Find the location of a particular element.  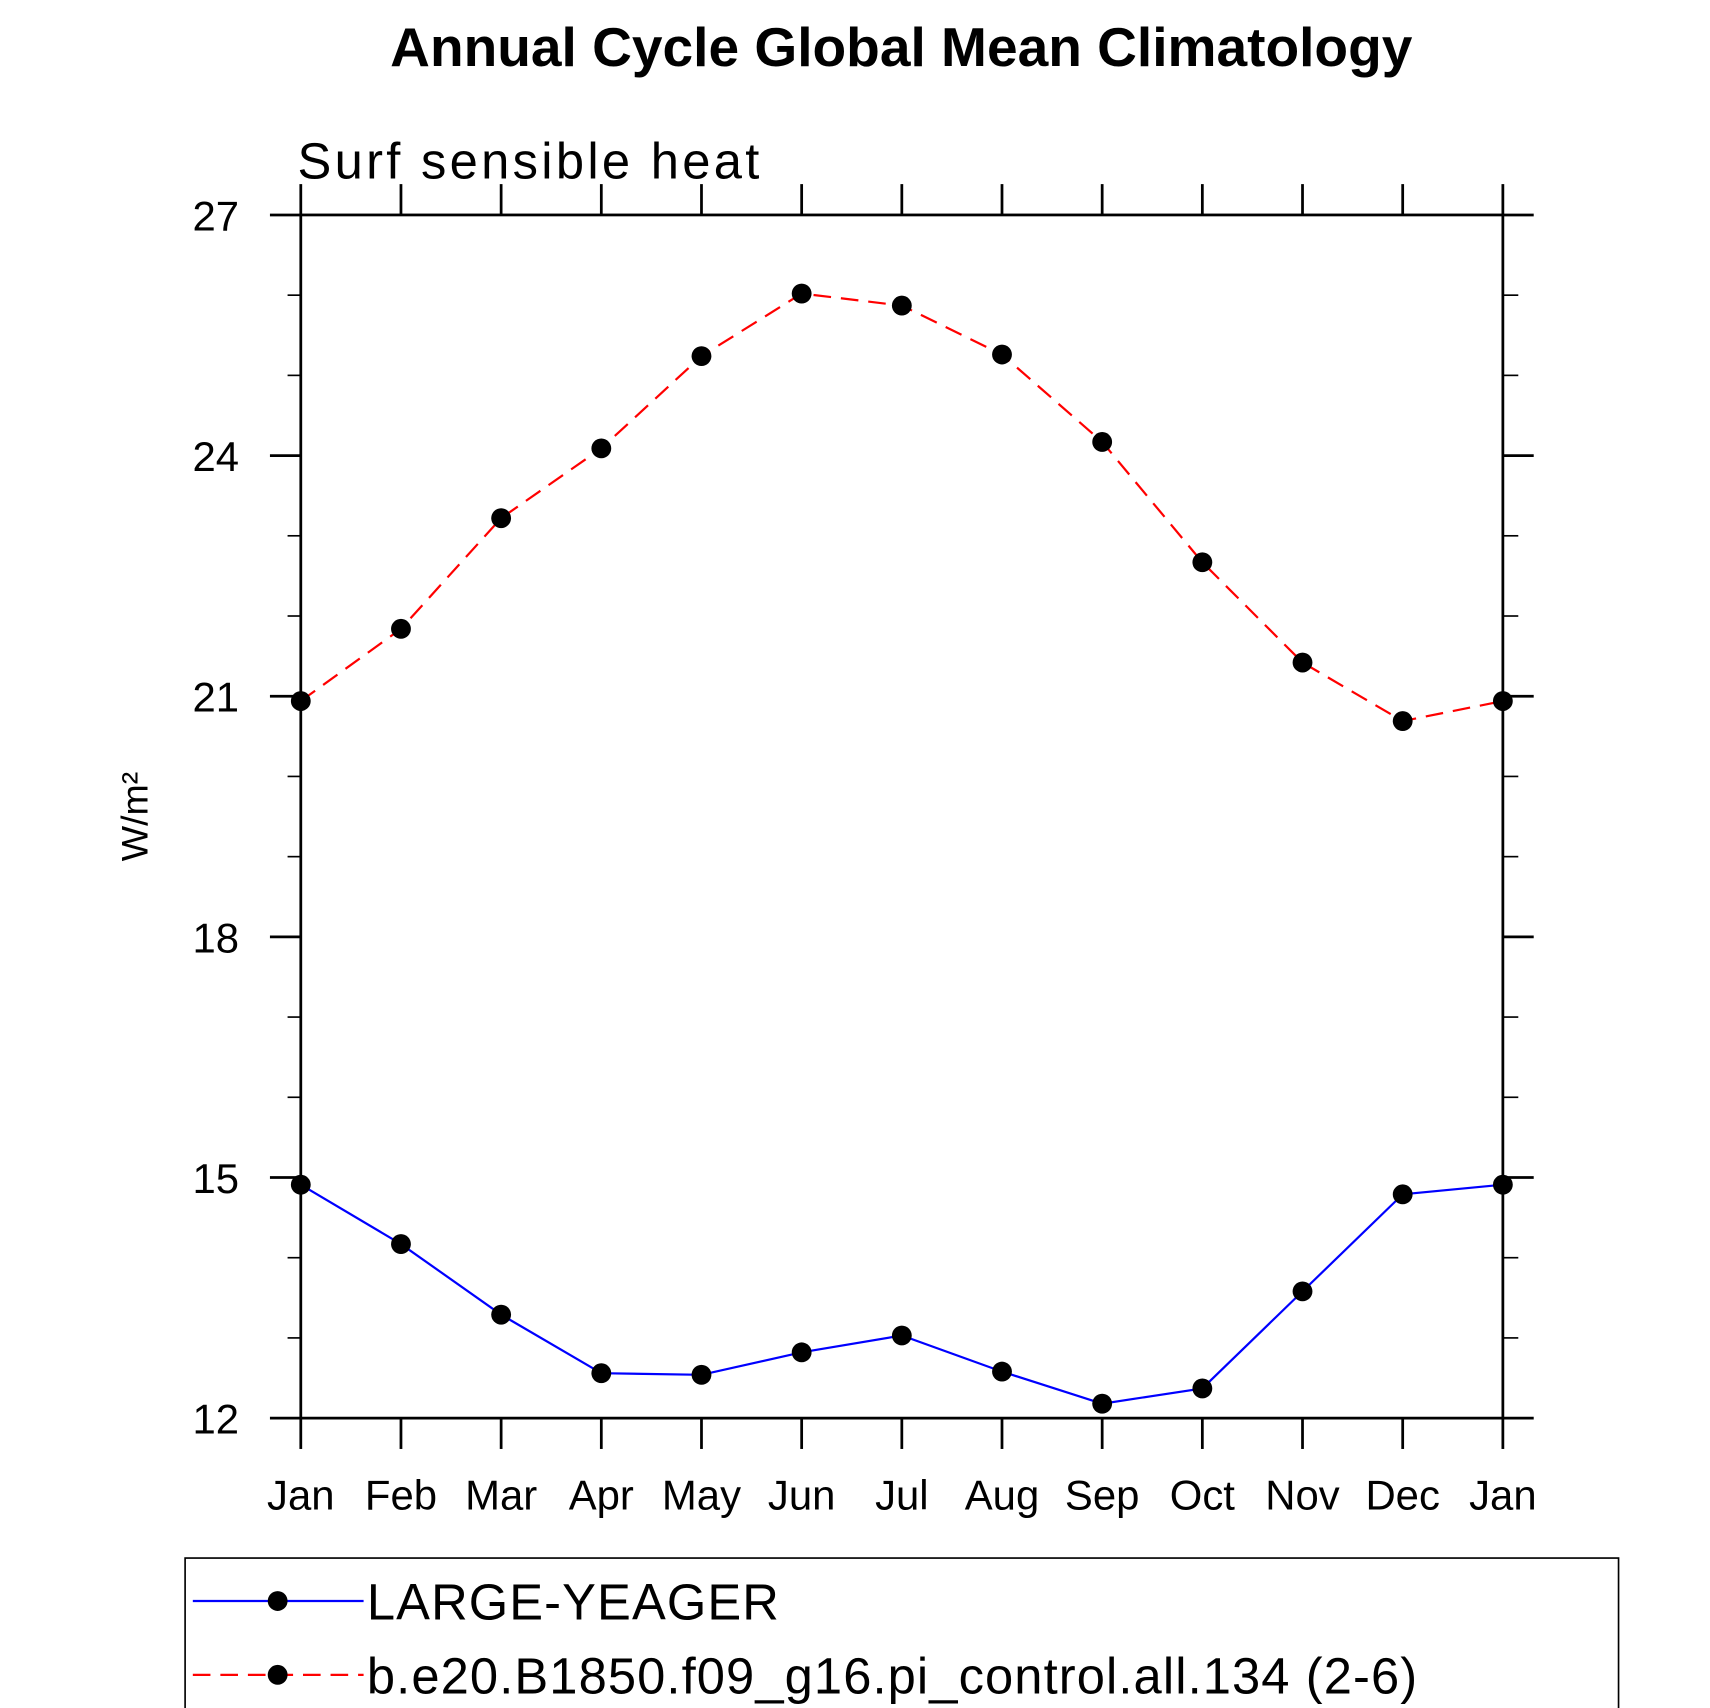

x-tick-label: Apr is located at coordinates (601, 1495).